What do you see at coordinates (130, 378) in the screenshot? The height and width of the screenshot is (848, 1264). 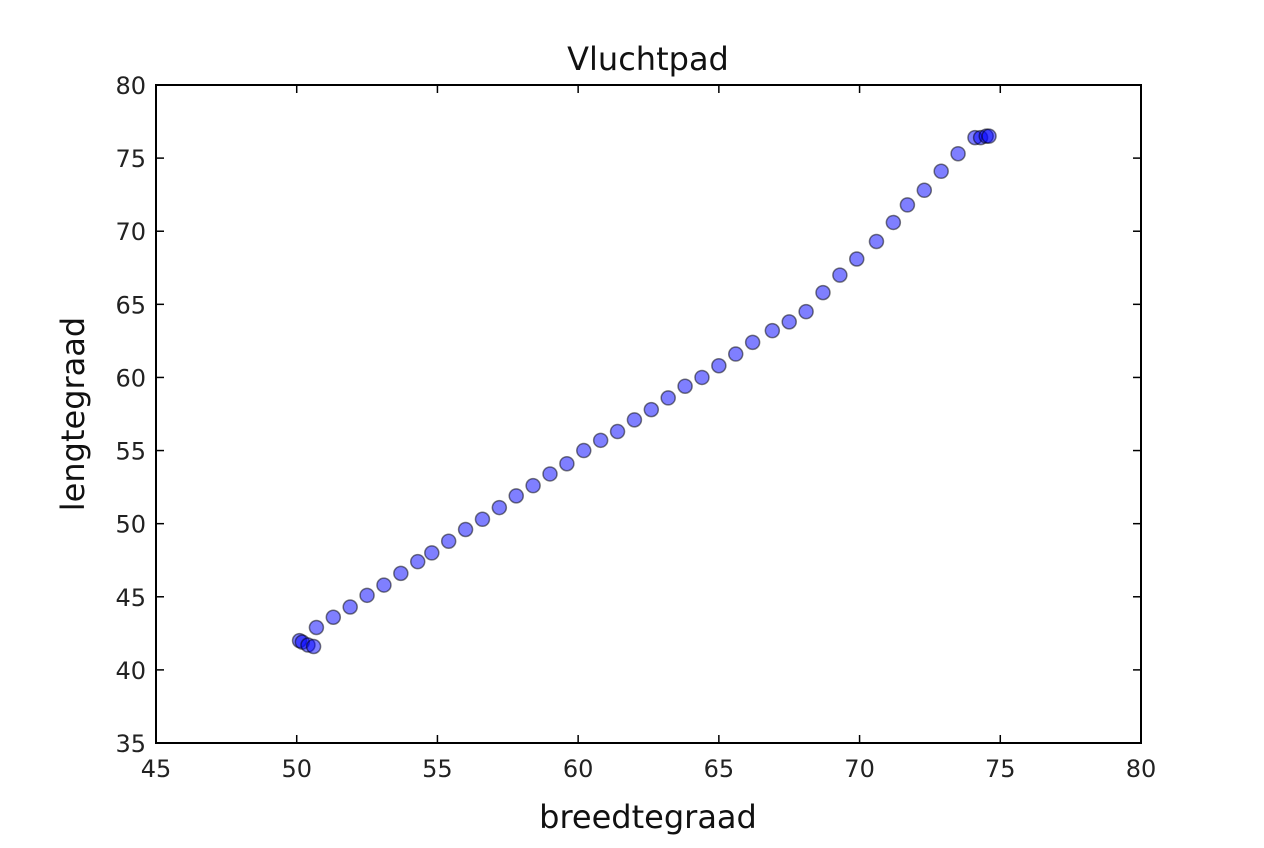 I see `y-tick-label: 60` at bounding box center [130, 378].